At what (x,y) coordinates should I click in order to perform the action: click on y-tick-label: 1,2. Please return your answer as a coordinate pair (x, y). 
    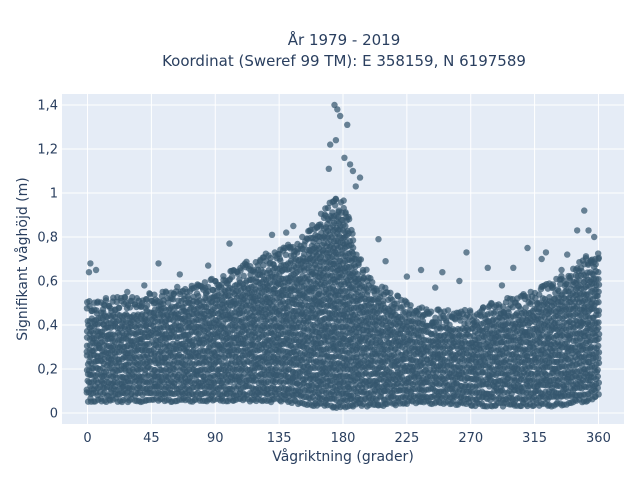
    Looking at the image, I should click on (47, 150).